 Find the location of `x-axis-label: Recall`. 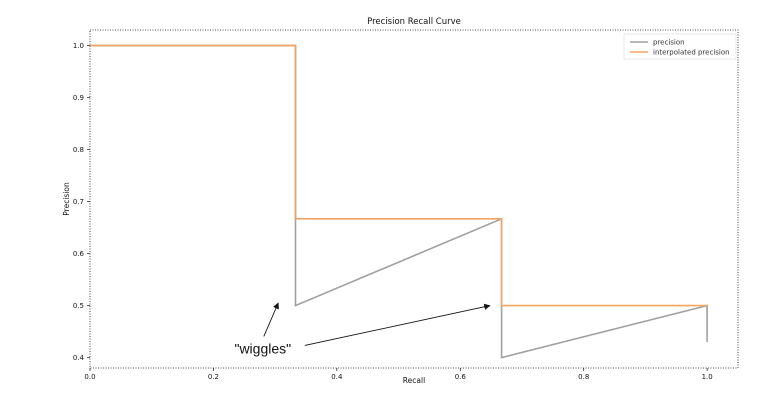

x-axis-label: Recall is located at coordinates (414, 380).